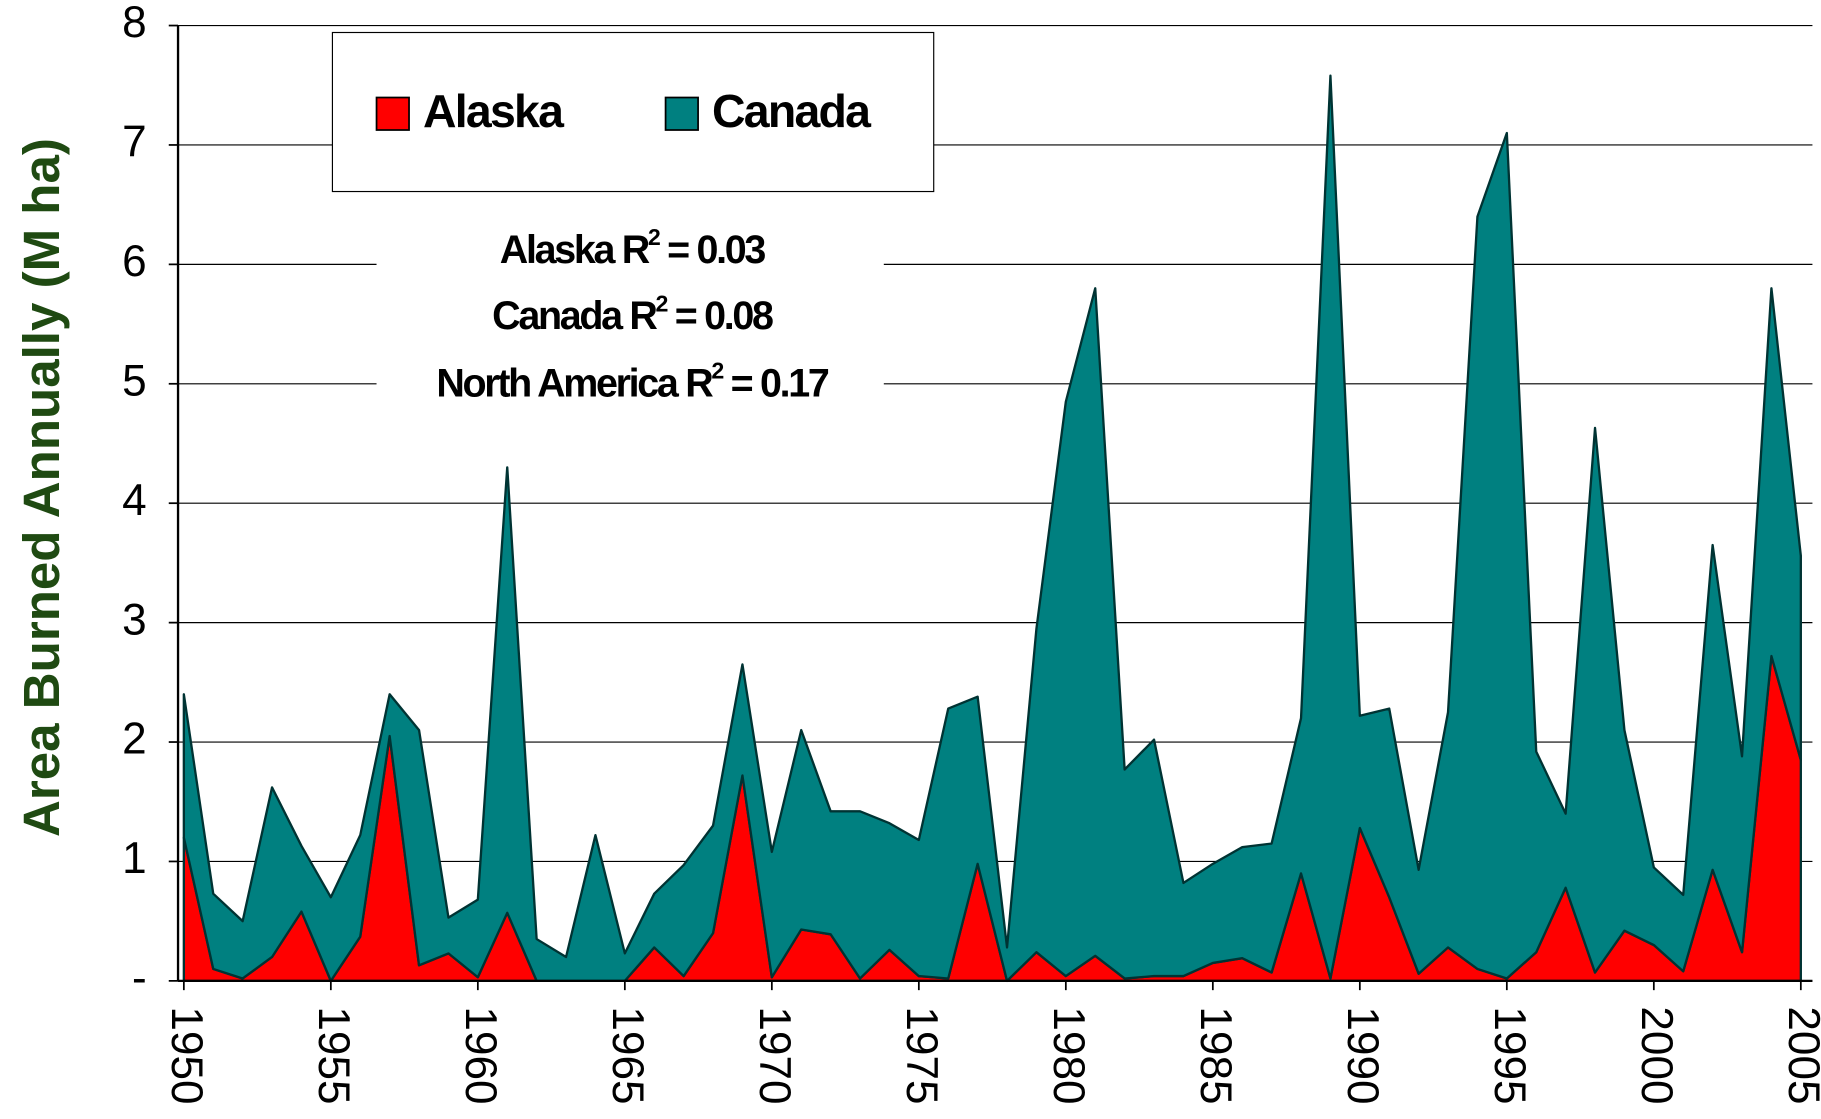 This screenshot has width=1821, height=1119. What do you see at coordinates (719, 317) in the screenshot?
I see `annotation-value: = 0.08` at bounding box center [719, 317].